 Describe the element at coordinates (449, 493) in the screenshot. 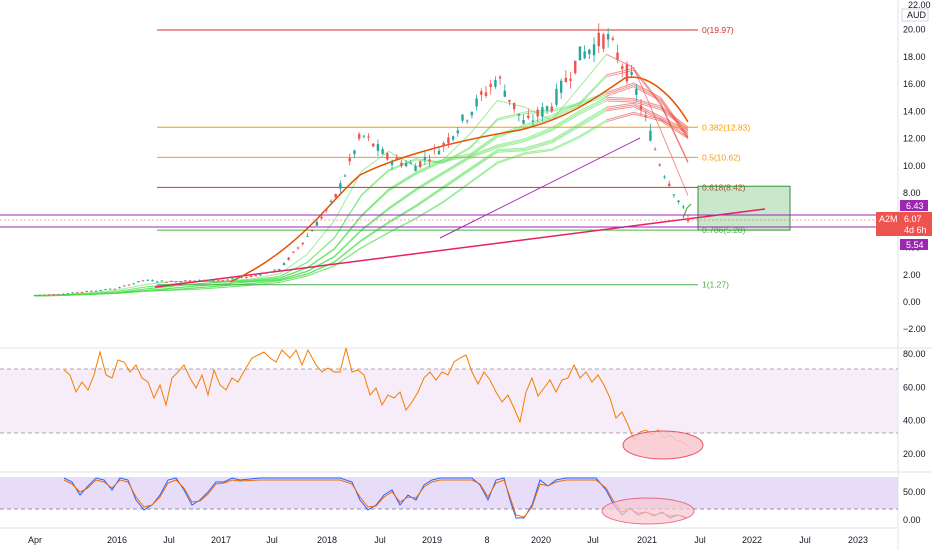

I see `stoch-band` at that location.